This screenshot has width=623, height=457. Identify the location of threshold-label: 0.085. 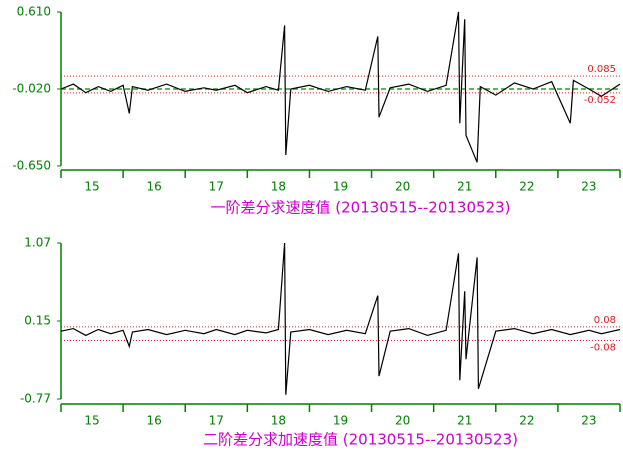
(601, 69).